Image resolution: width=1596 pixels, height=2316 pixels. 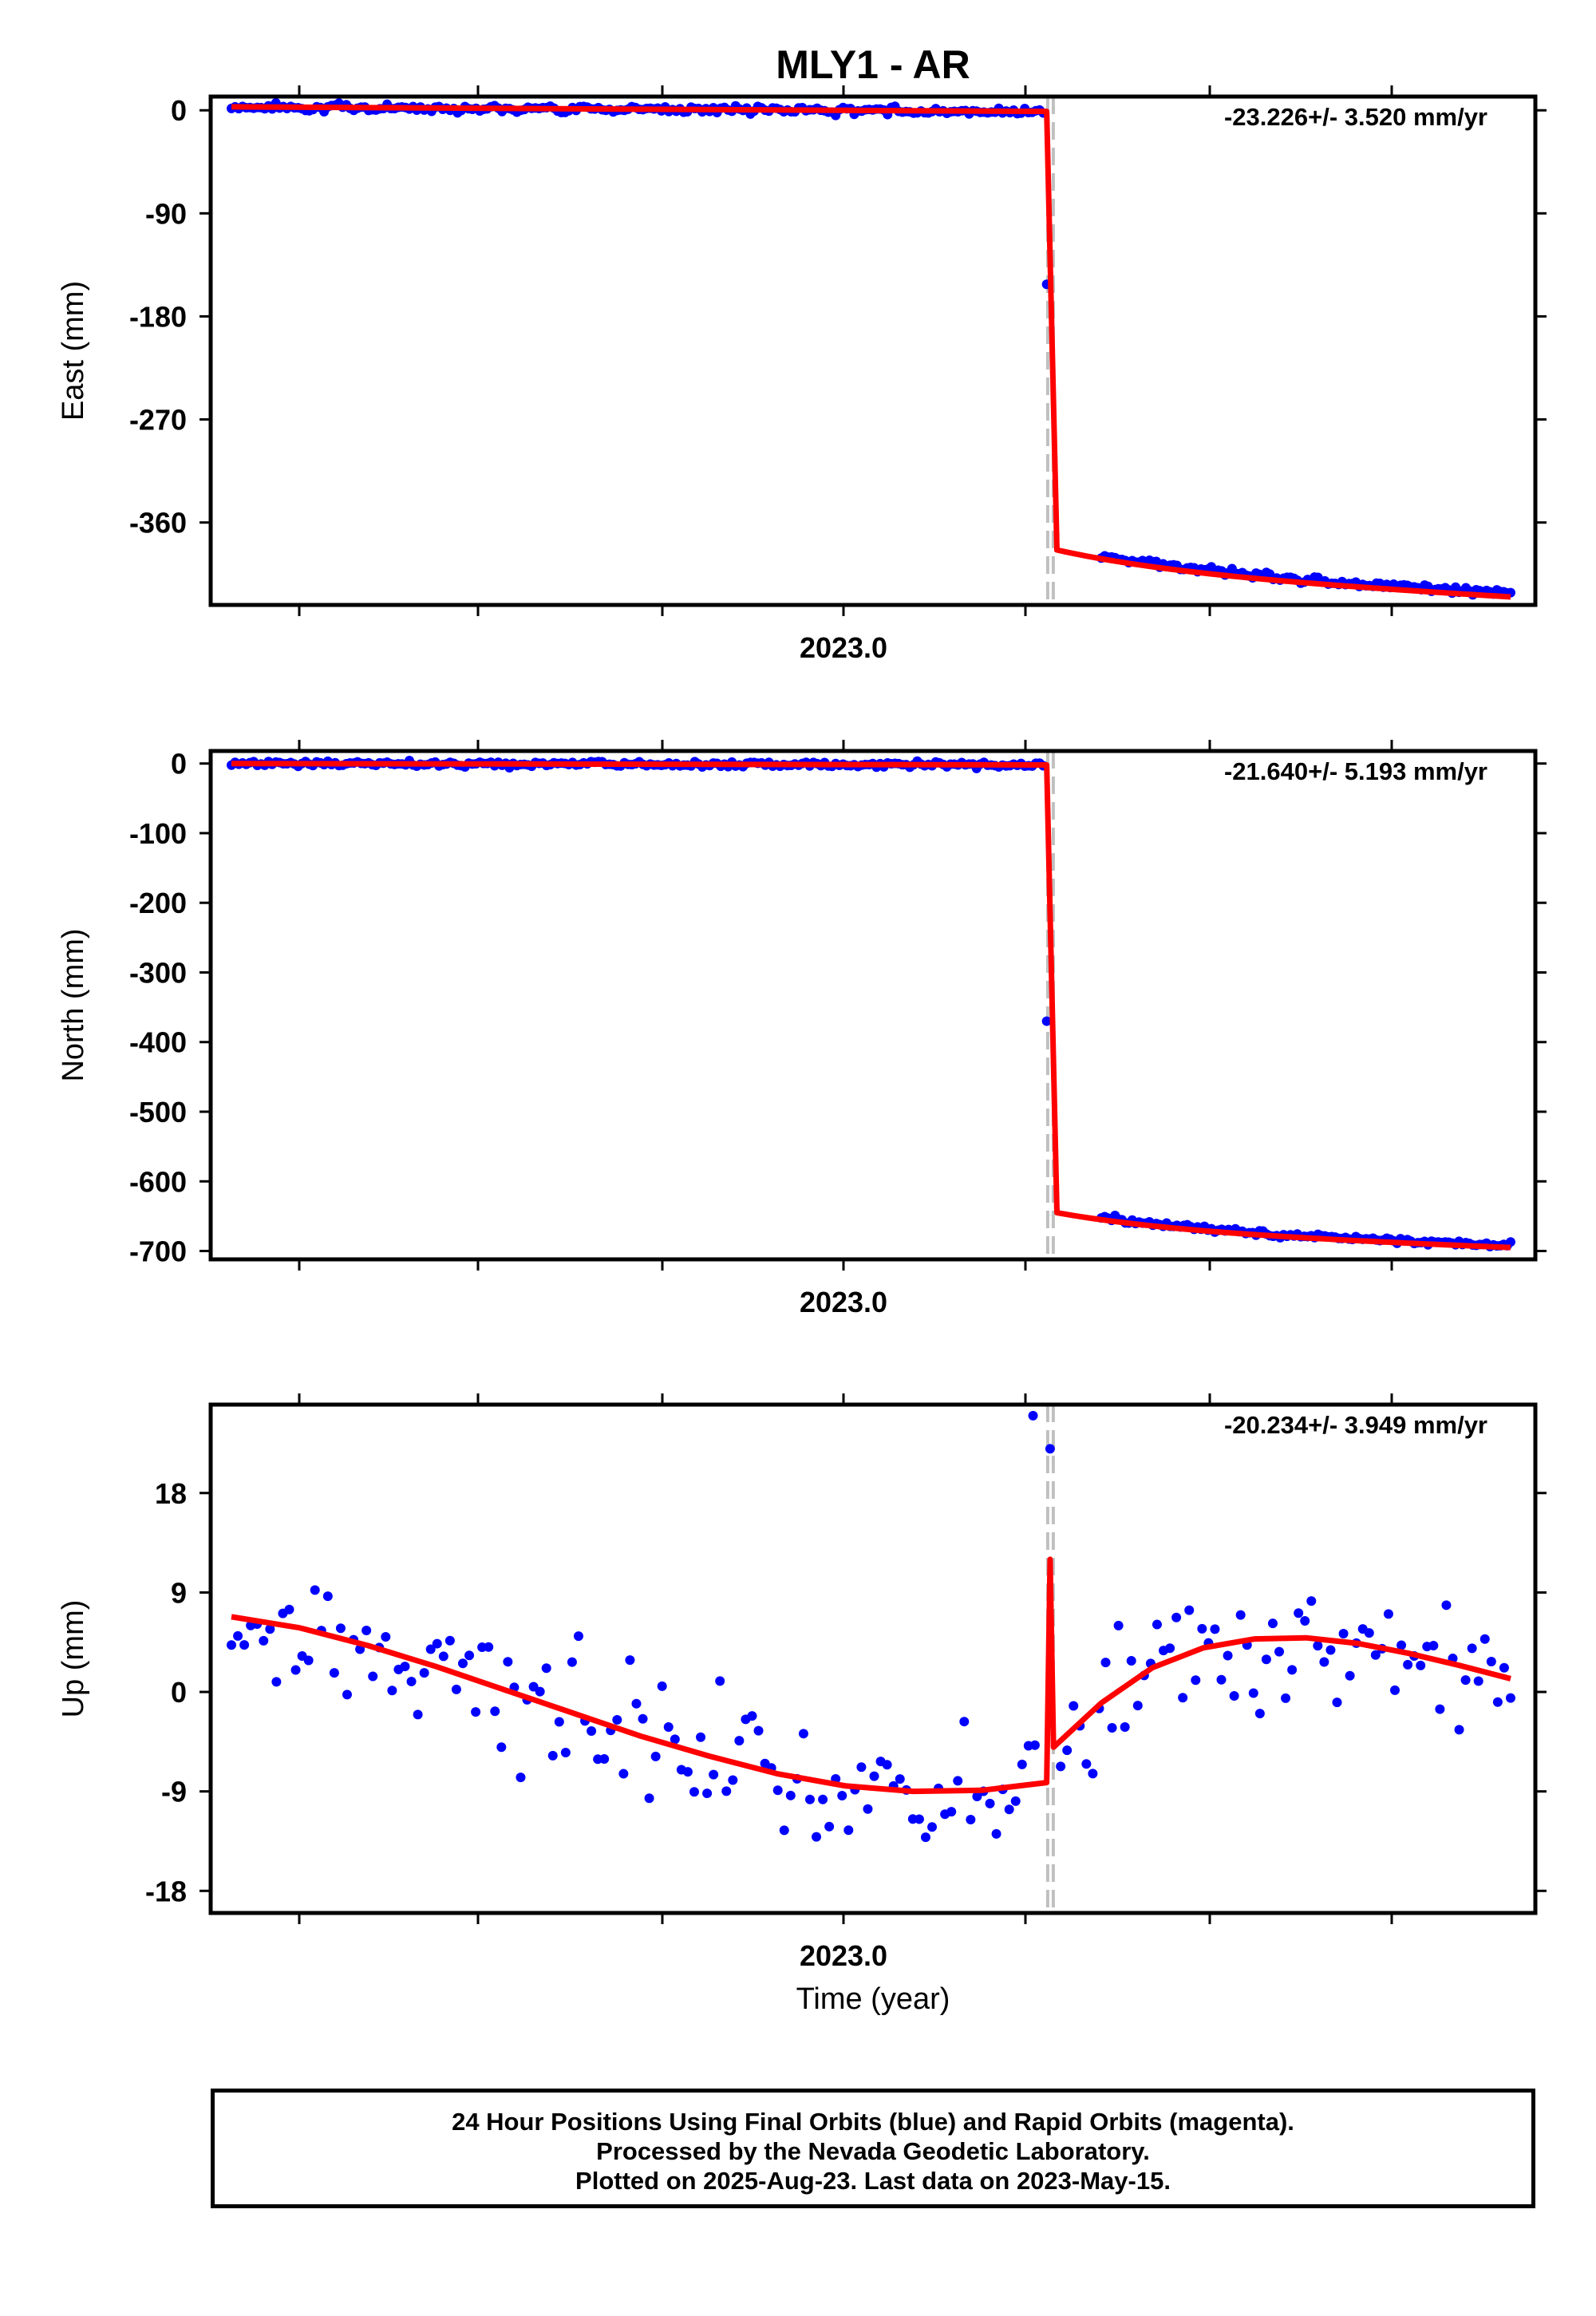 What do you see at coordinates (158, 1042) in the screenshot?
I see `y-tick-label: -400` at bounding box center [158, 1042].